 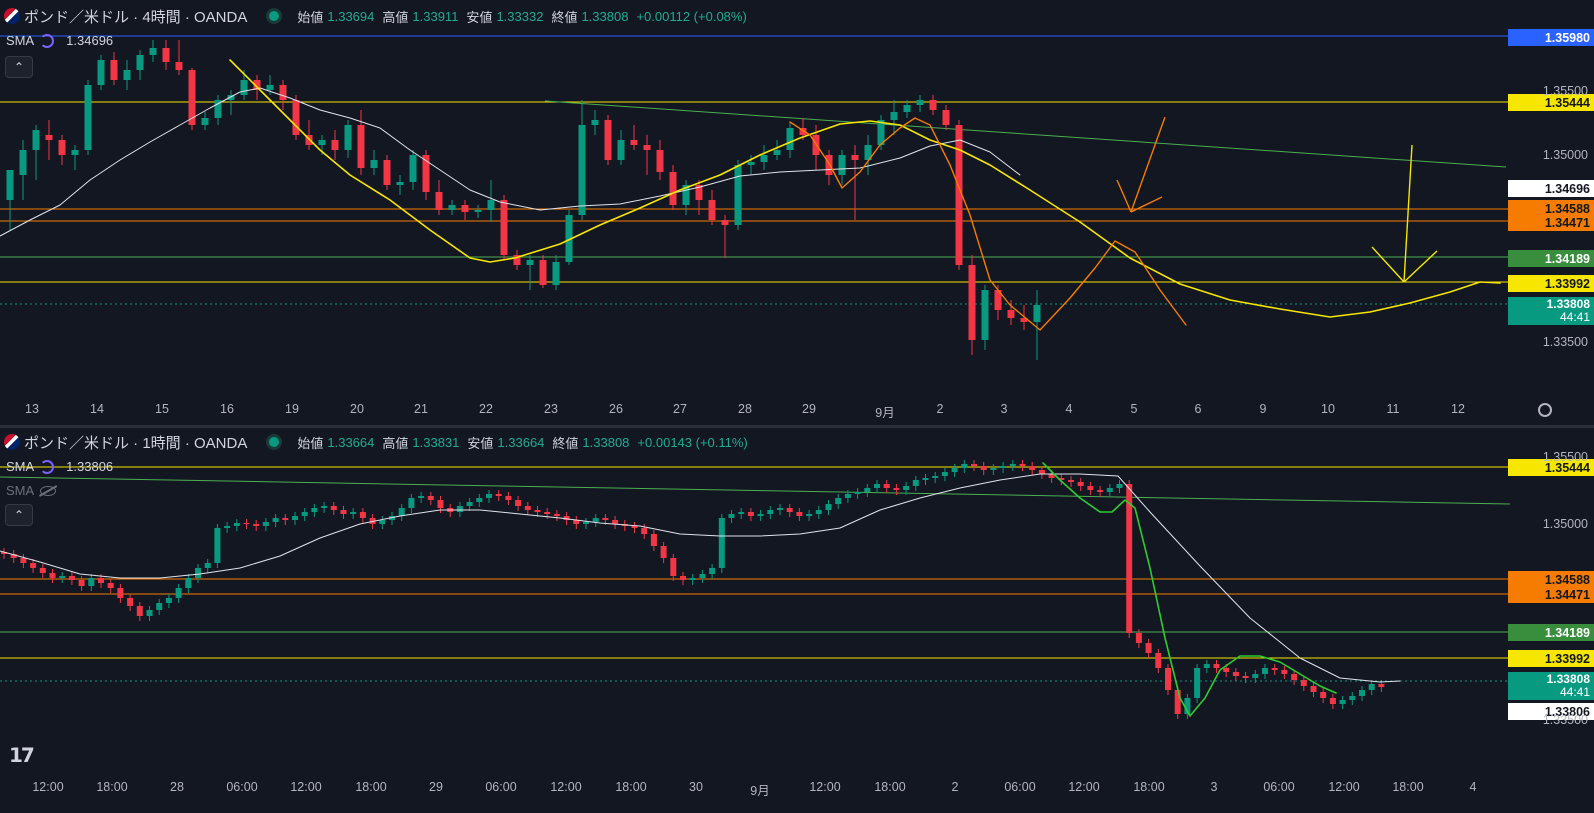 I want to click on sma-legend: SMA 1.34696, so click(x=59, y=40).